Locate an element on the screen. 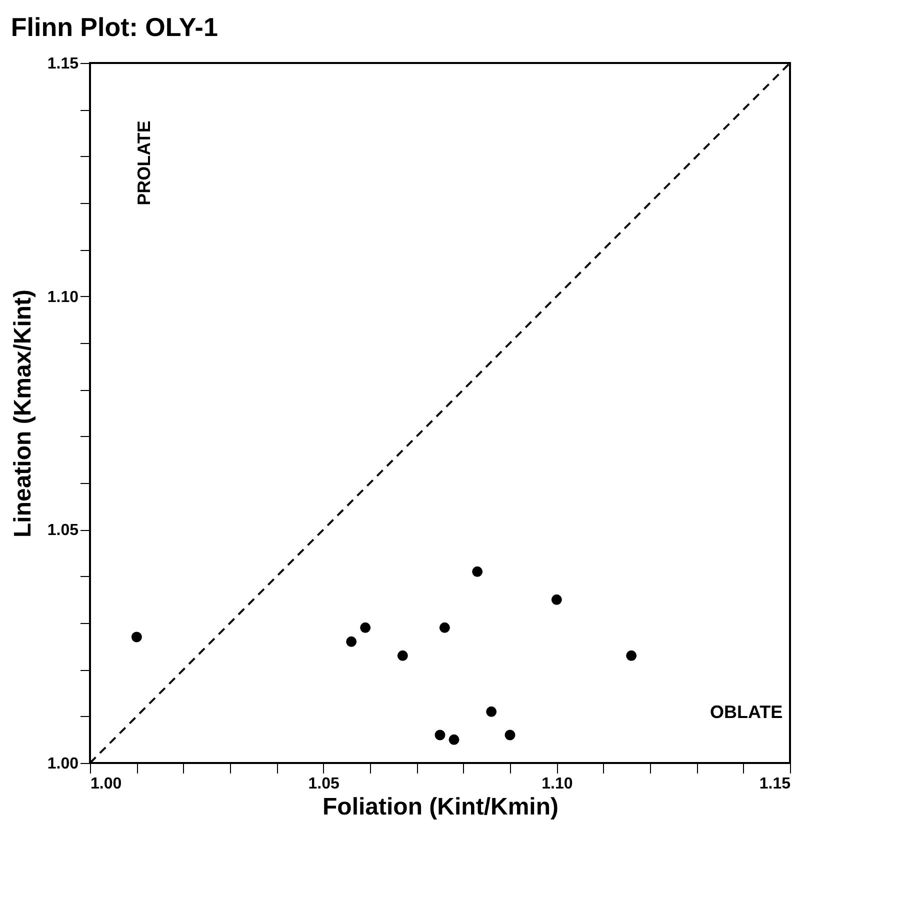 The image size is (903, 915). x-tick-label: 1.05 is located at coordinates (324, 784).